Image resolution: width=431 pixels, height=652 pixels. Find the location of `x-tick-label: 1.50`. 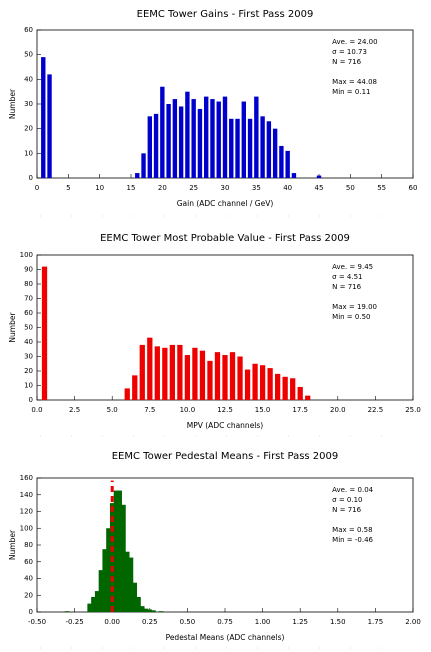

x-tick-label: 1.50 is located at coordinates (338, 622).